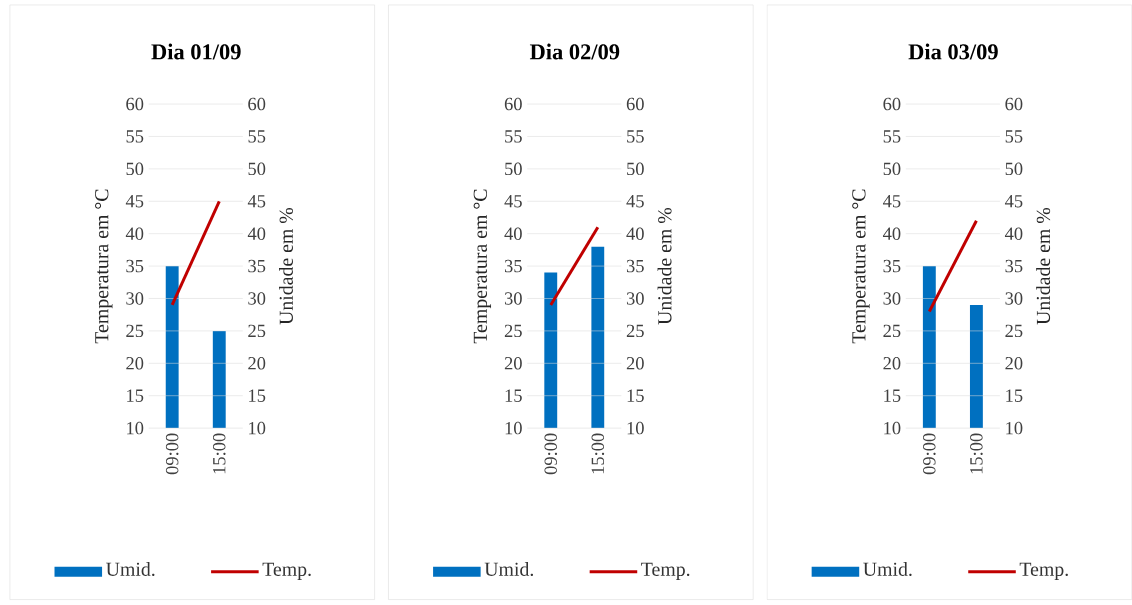 This screenshot has width=1132, height=605. What do you see at coordinates (196, 51) in the screenshot?
I see `chart-title: Dia 01/09` at bounding box center [196, 51].